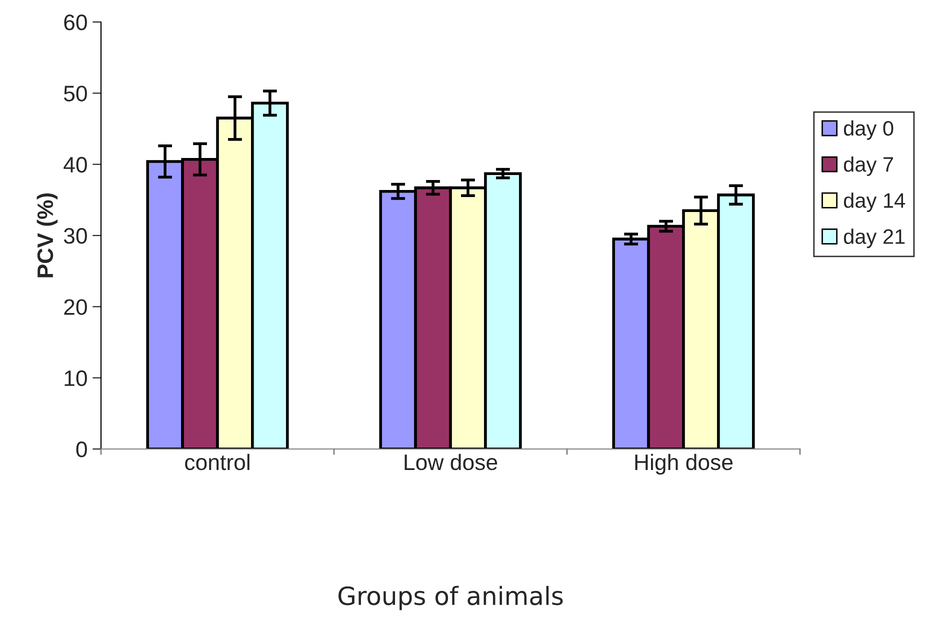 The width and height of the screenshot is (939, 643). What do you see at coordinates (217, 462) in the screenshot?
I see `x-tick-label: control` at bounding box center [217, 462].